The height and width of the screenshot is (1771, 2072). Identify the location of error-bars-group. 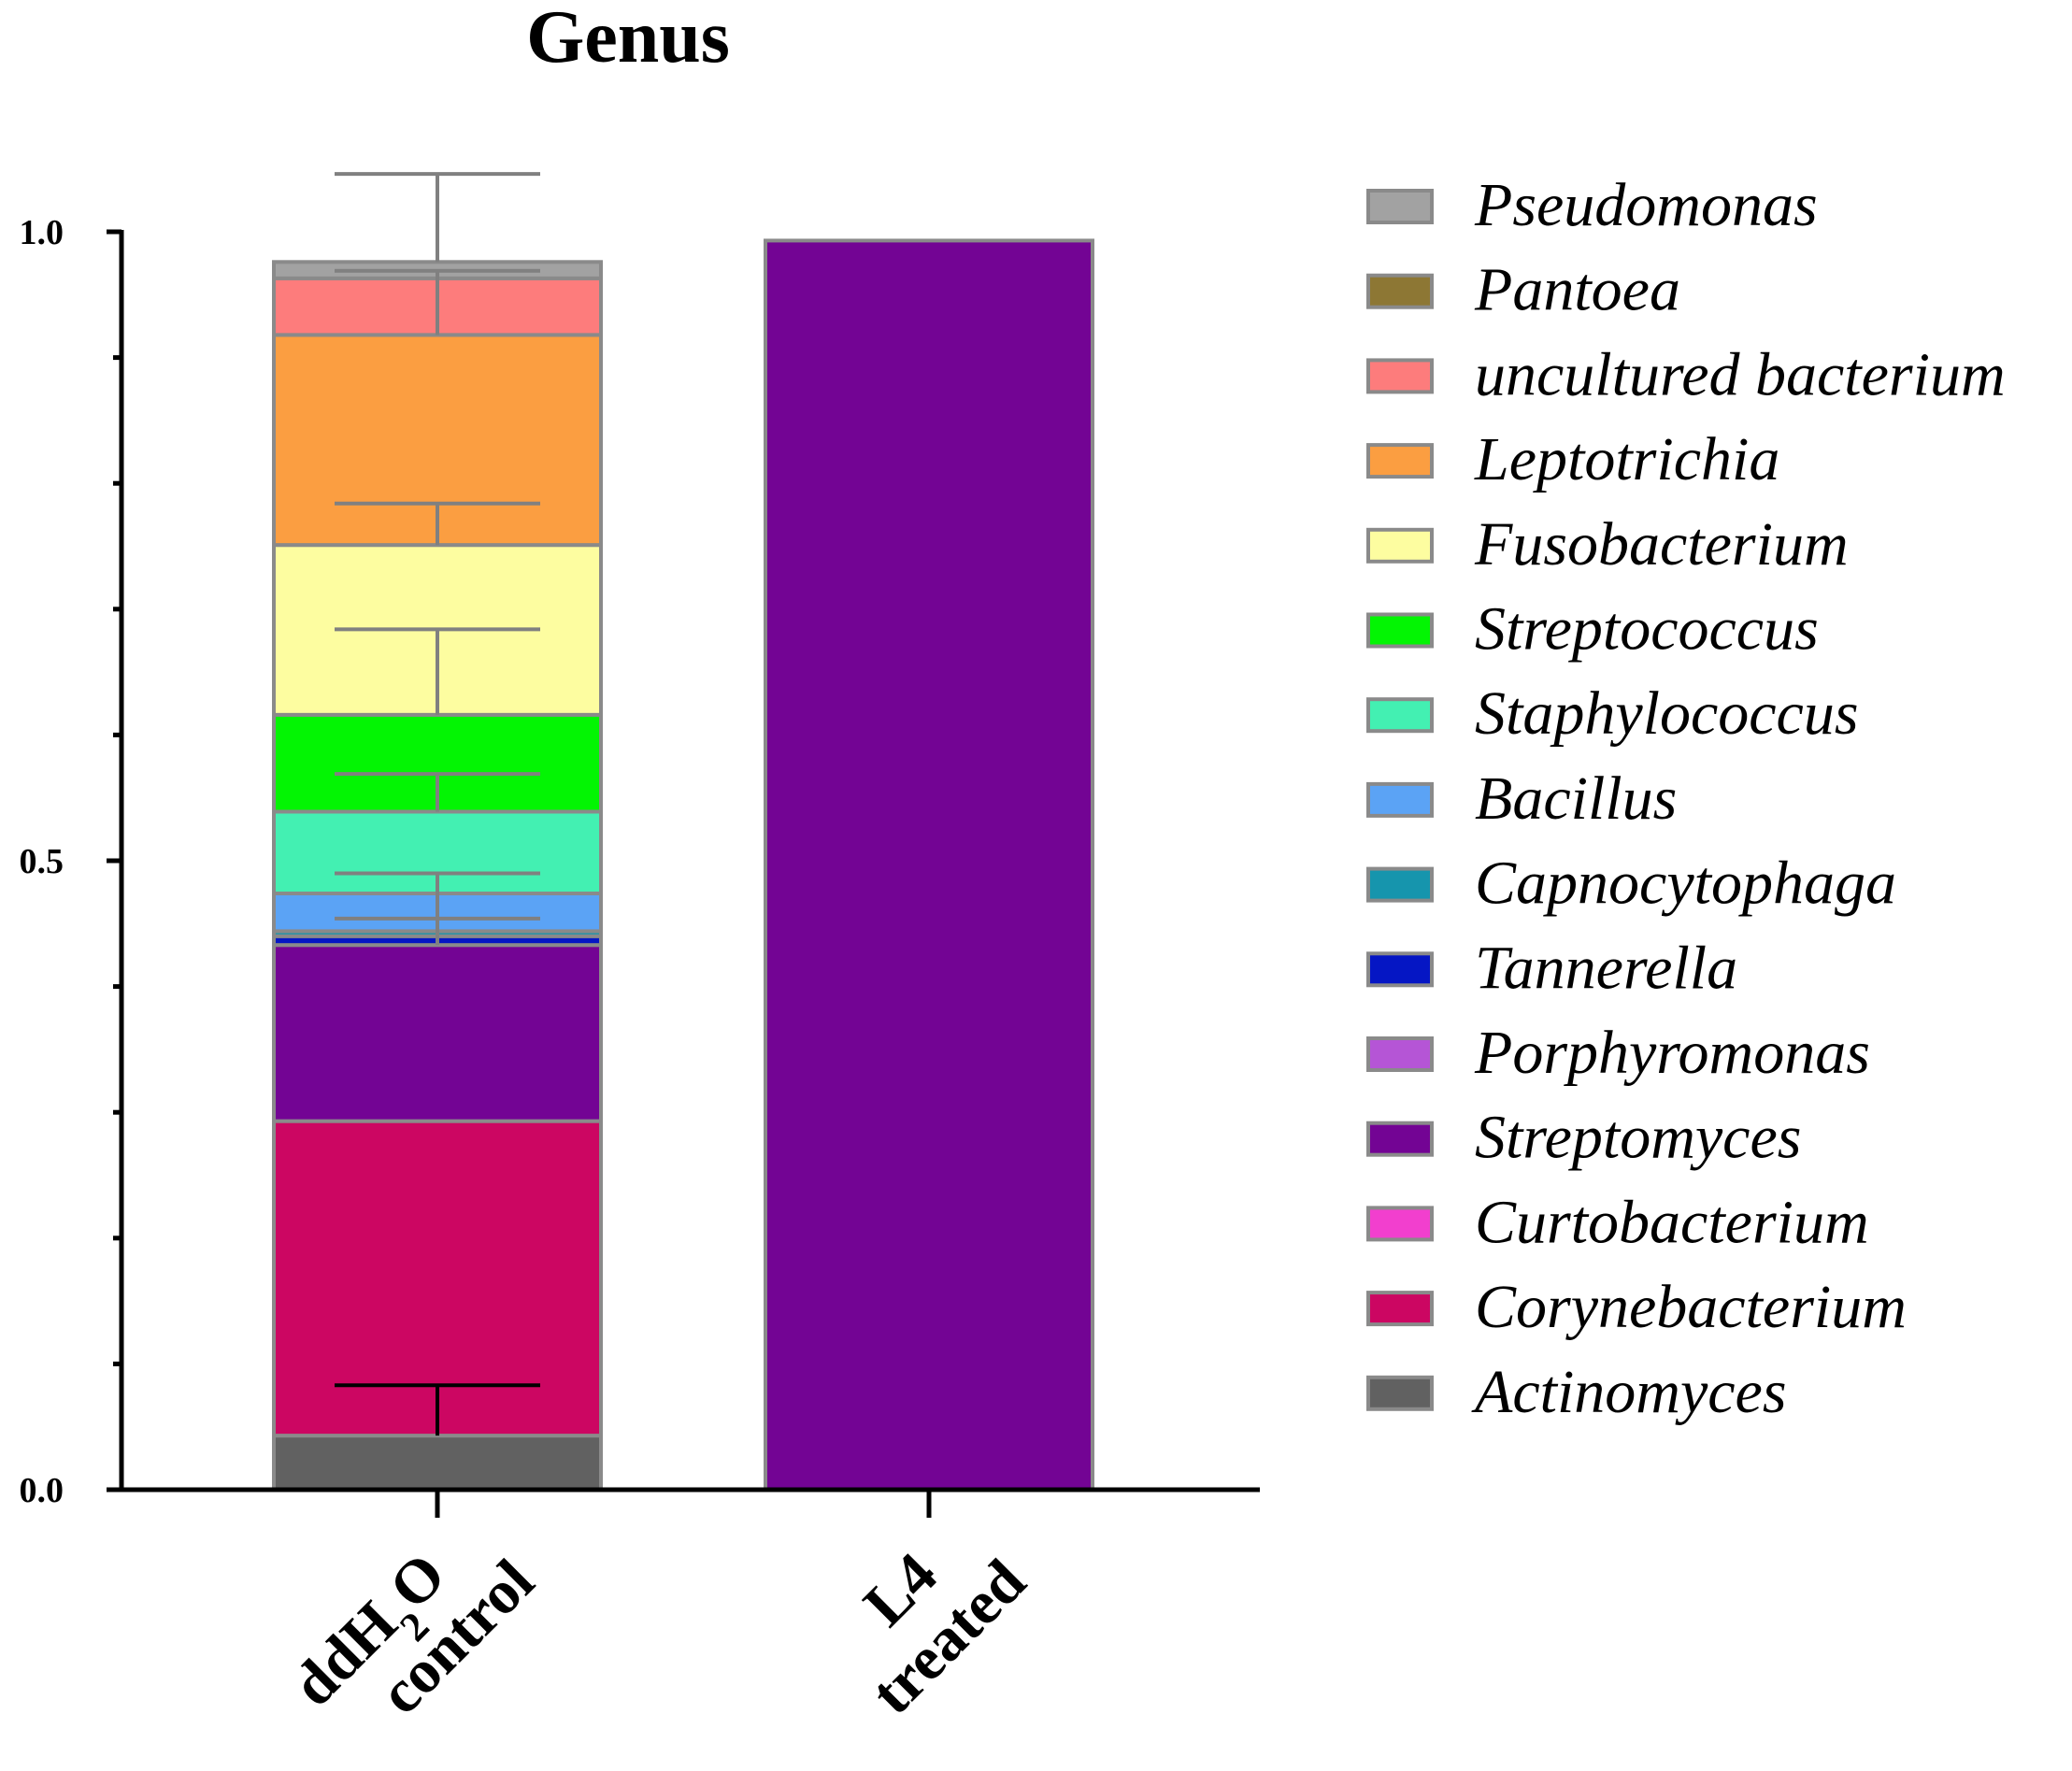
(437, 804).